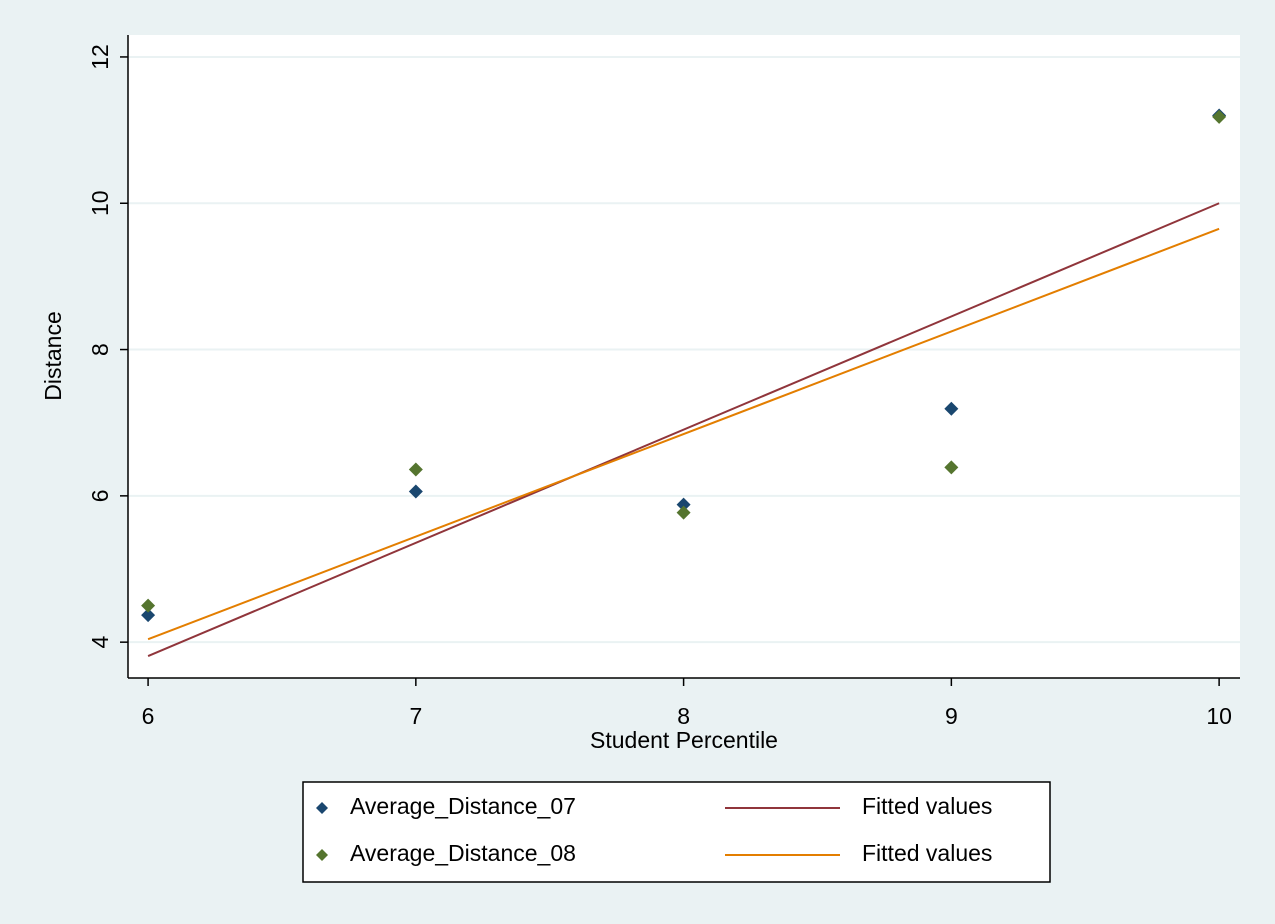 This screenshot has width=1275, height=924. What do you see at coordinates (100, 57) in the screenshot?
I see `y-tick-label: 12` at bounding box center [100, 57].